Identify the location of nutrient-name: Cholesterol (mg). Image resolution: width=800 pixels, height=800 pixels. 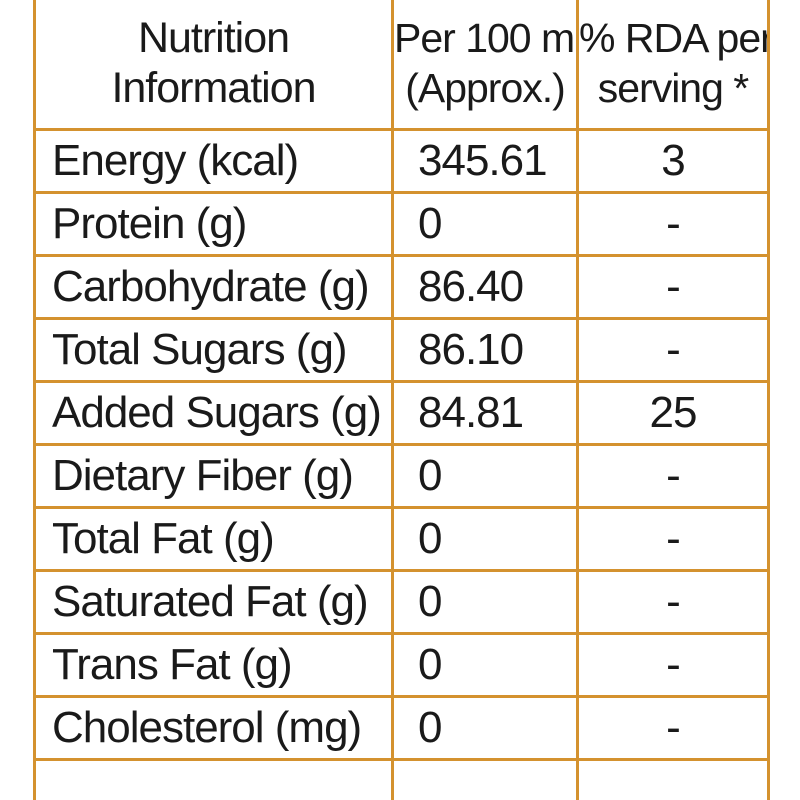
(213, 728).